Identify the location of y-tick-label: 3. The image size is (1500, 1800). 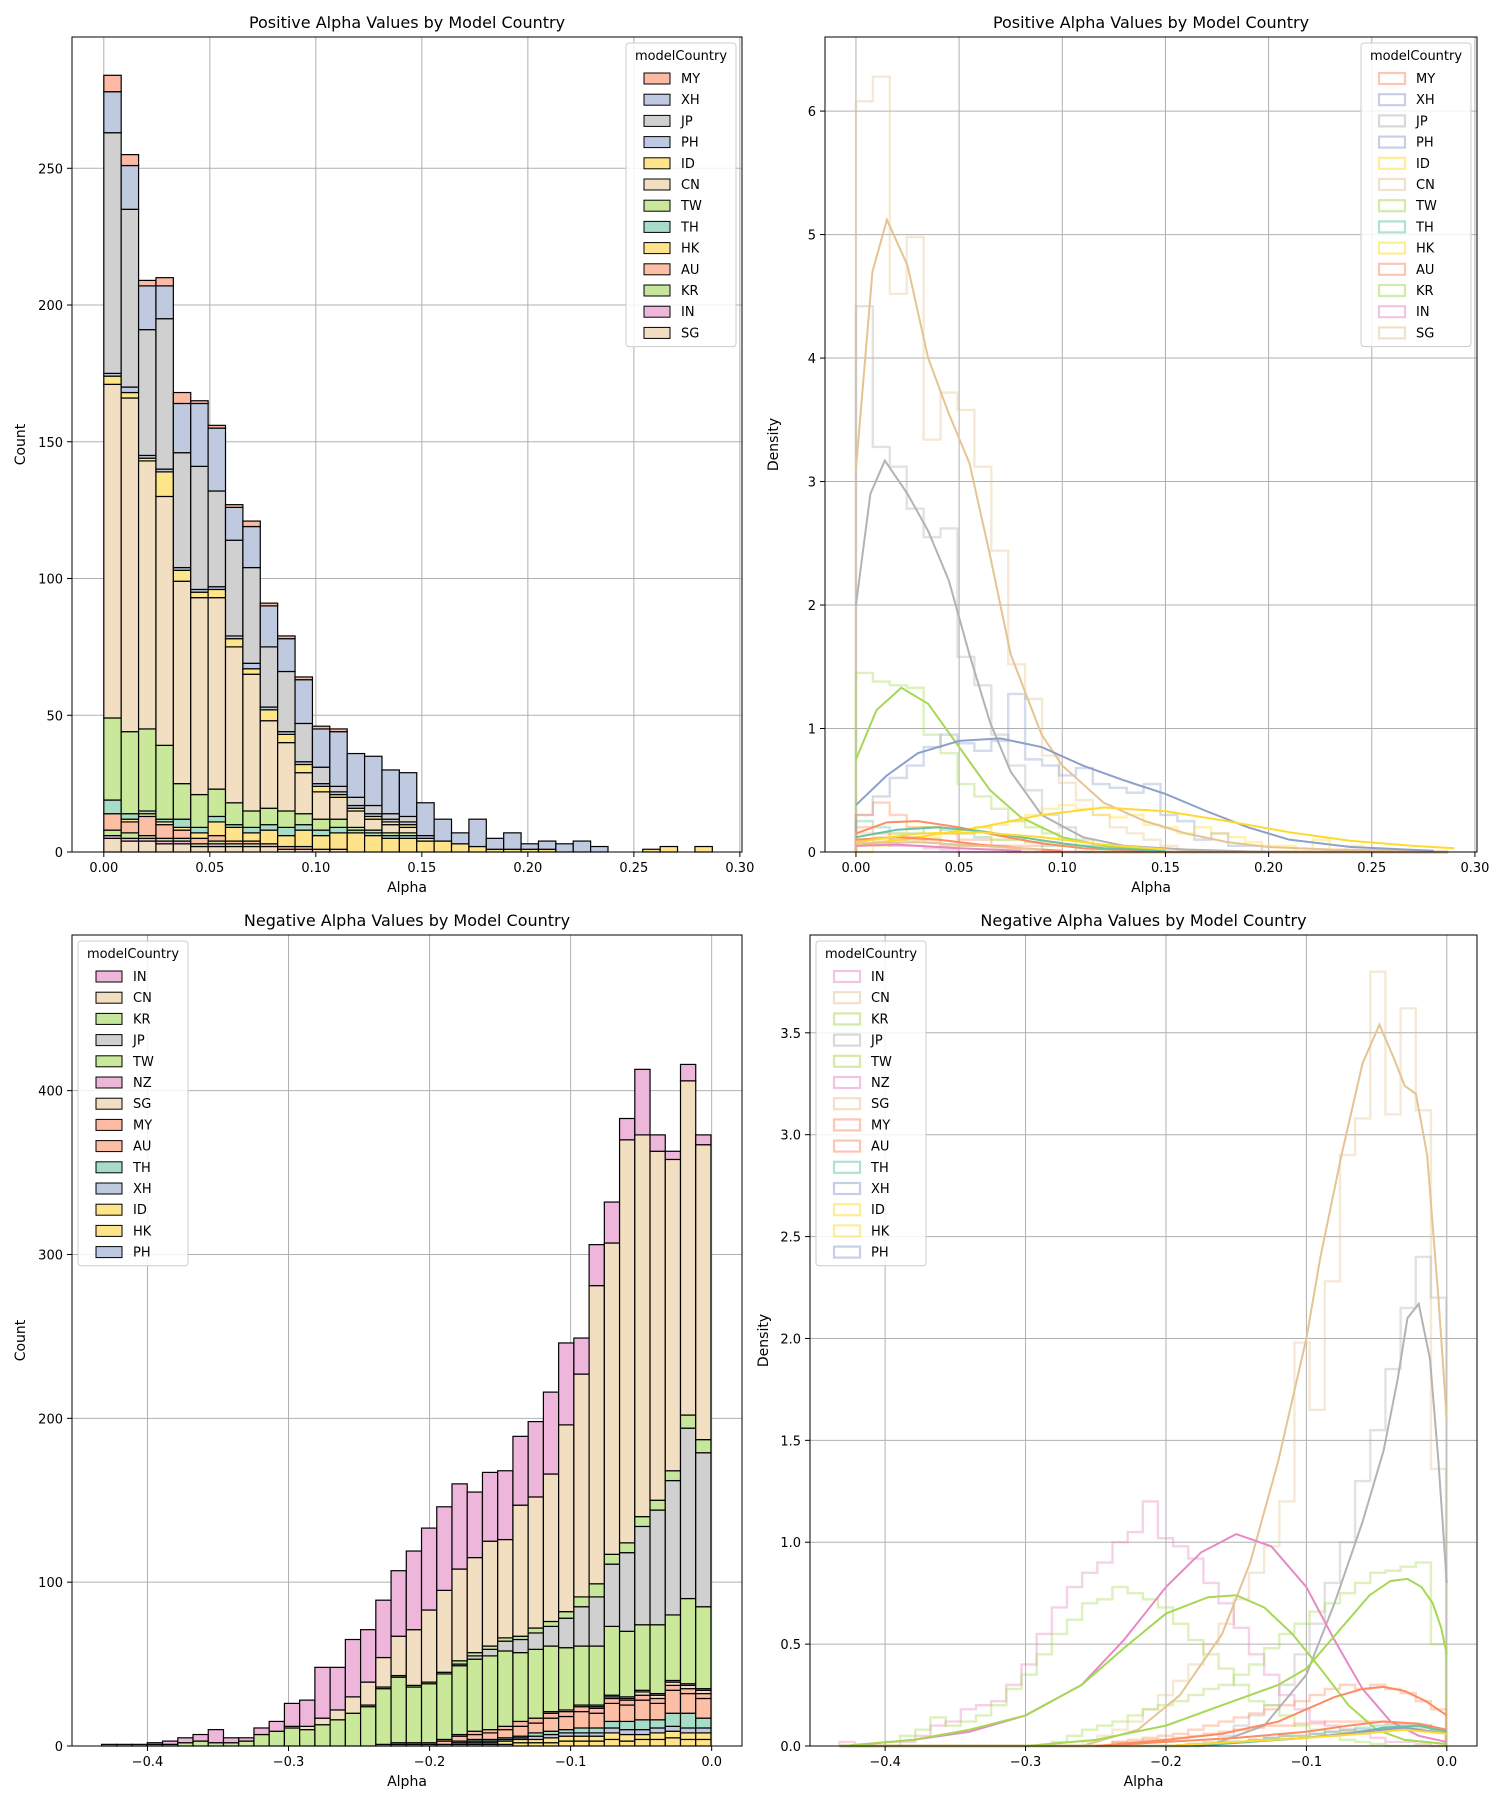
(812, 483).